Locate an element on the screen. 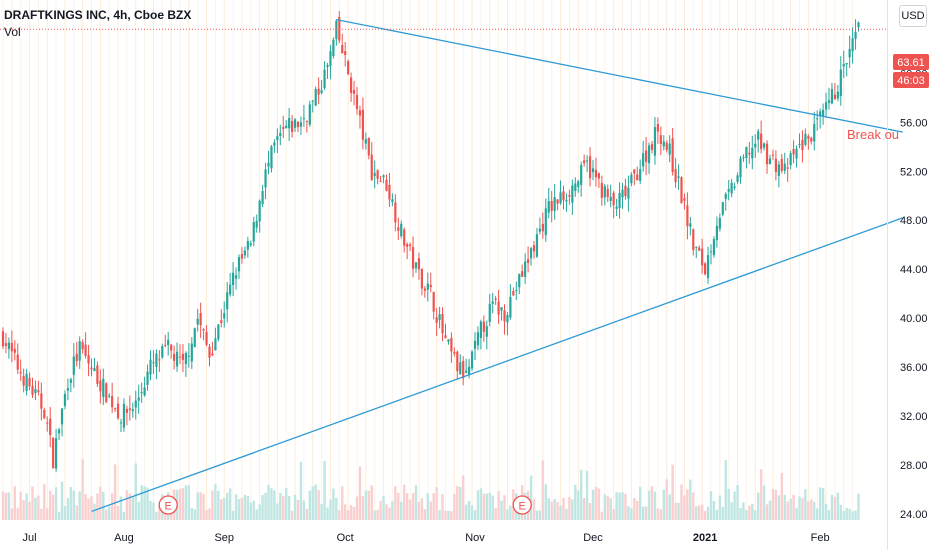 The image size is (932, 550). last-price-badge is located at coordinates (911, 62).